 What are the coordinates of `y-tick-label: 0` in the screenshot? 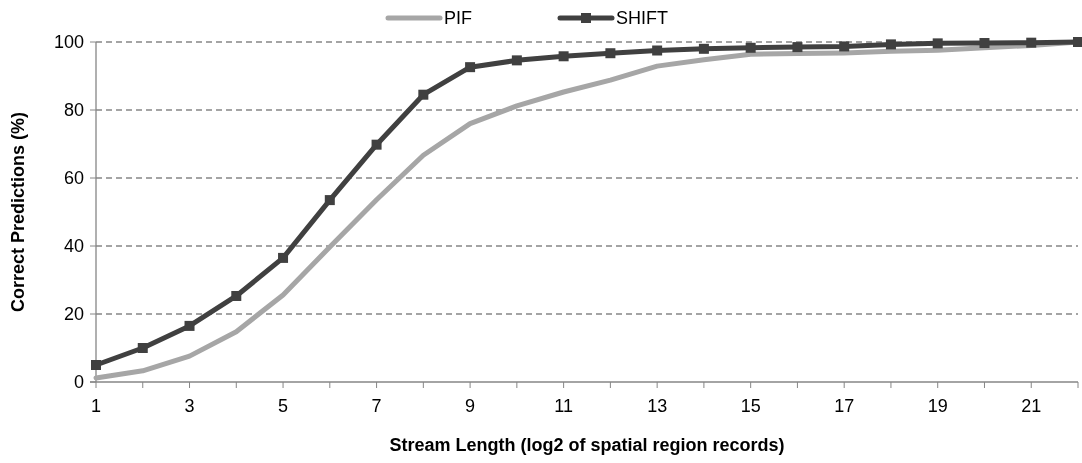 It's located at (78, 382).